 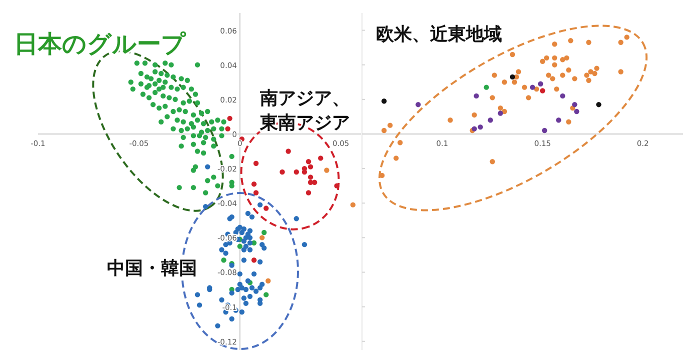 What do you see at coordinates (439, 34) in the screenshot?
I see `annotation: 欧米、近東地域` at bounding box center [439, 34].